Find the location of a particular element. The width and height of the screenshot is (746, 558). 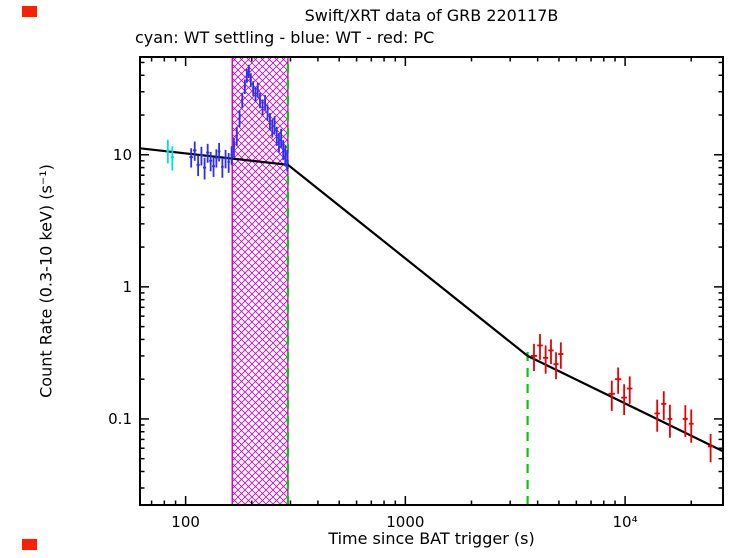

x-tick-label: 1000 is located at coordinates (405, 522).